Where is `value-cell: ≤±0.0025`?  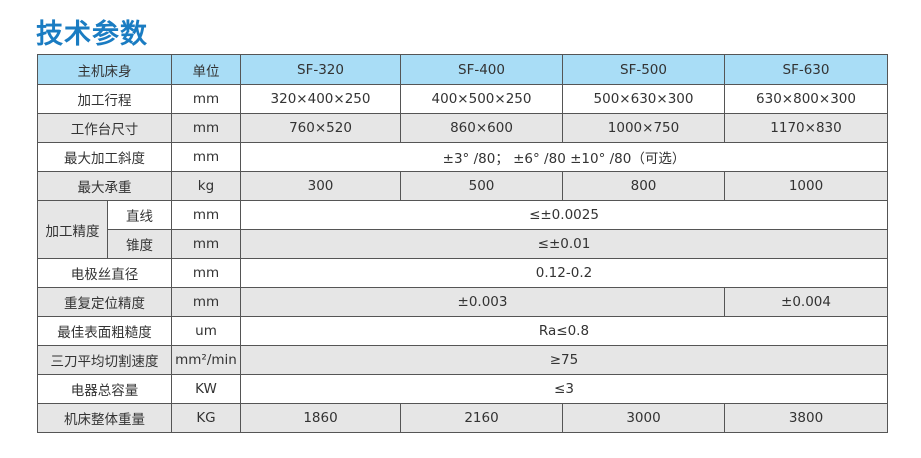
value-cell: ≤±0.0025 is located at coordinates (564, 215).